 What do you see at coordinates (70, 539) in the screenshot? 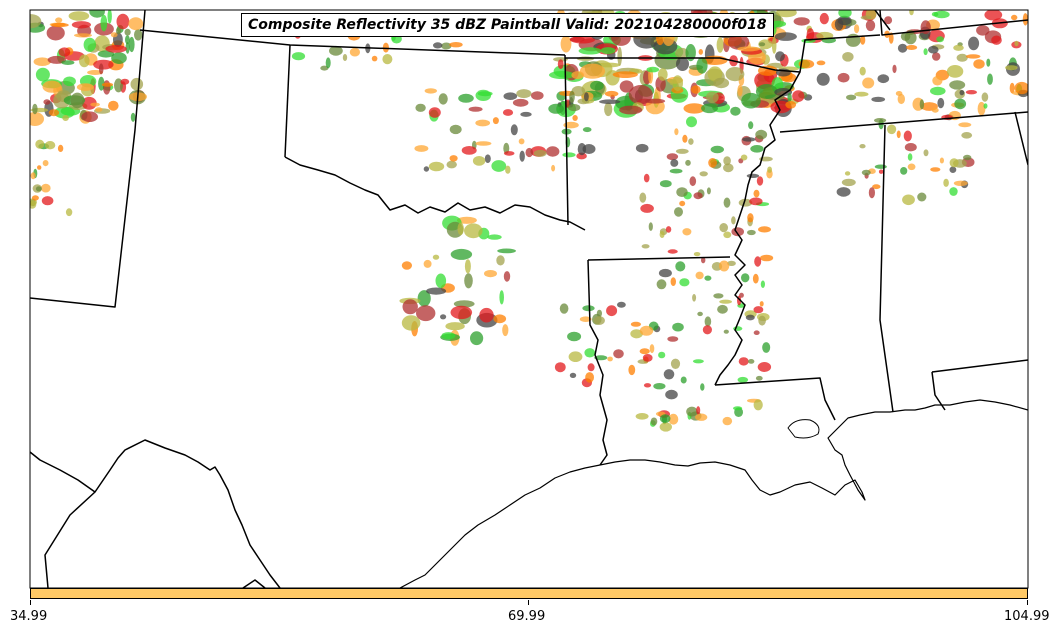
I see `border-mexico-interior` at bounding box center [70, 539].